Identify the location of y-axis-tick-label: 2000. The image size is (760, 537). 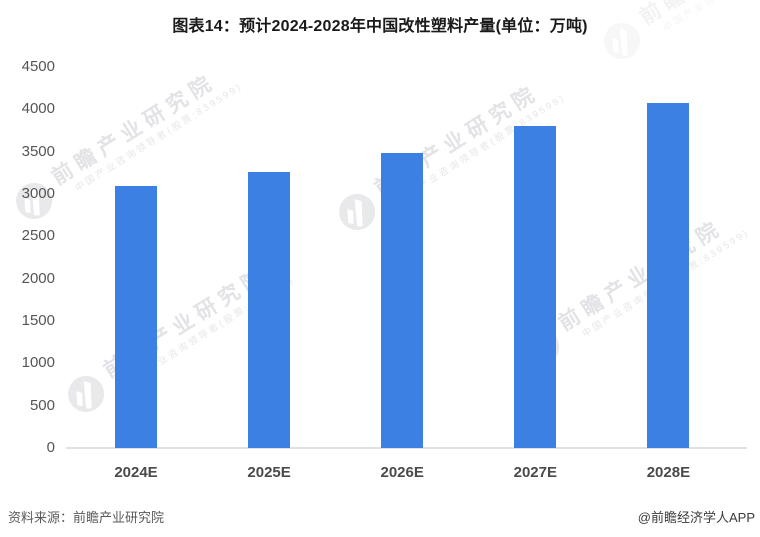
(38, 278).